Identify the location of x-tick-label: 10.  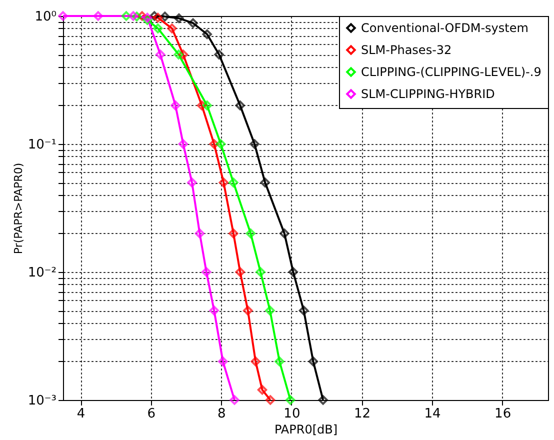
(292, 414).